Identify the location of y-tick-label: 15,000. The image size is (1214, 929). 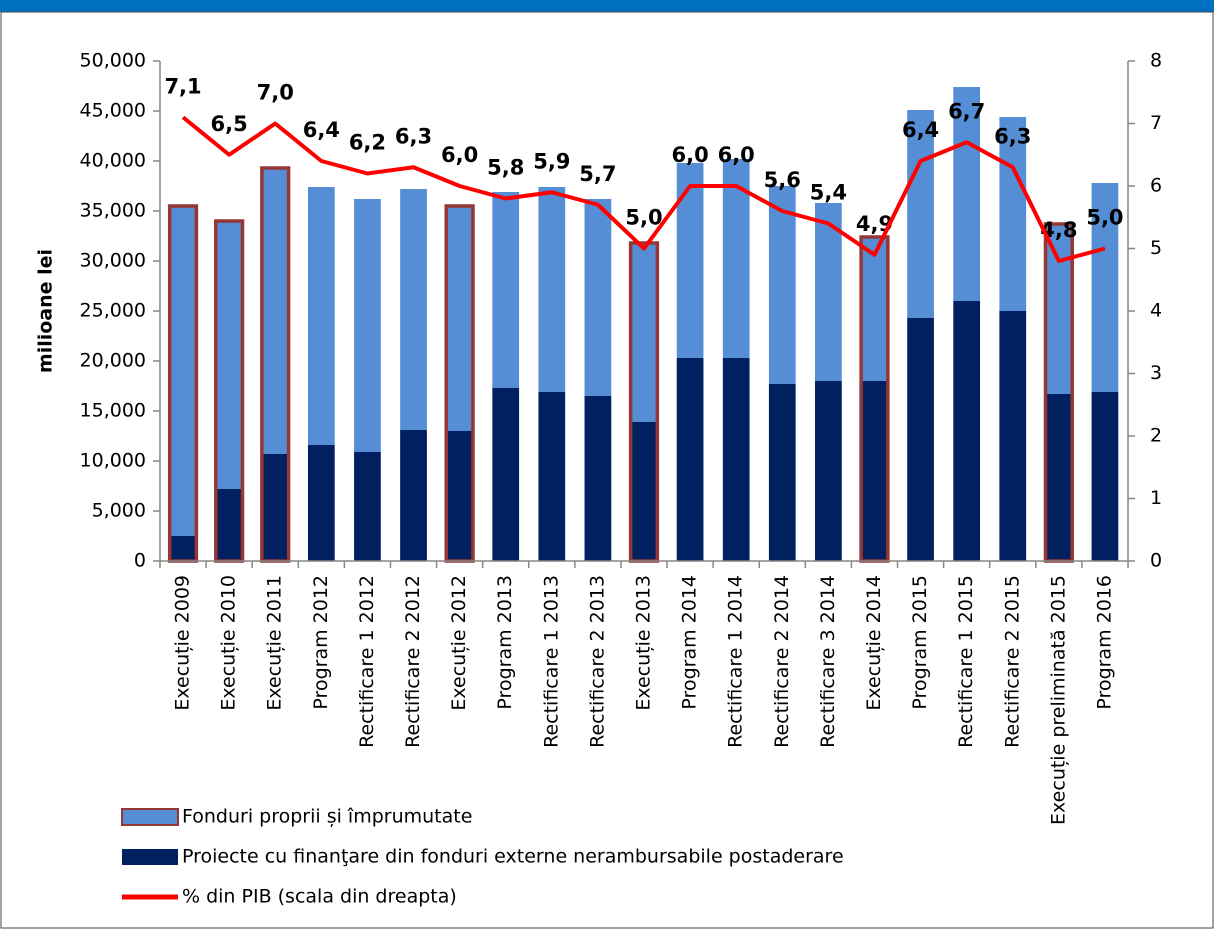
(113, 411).